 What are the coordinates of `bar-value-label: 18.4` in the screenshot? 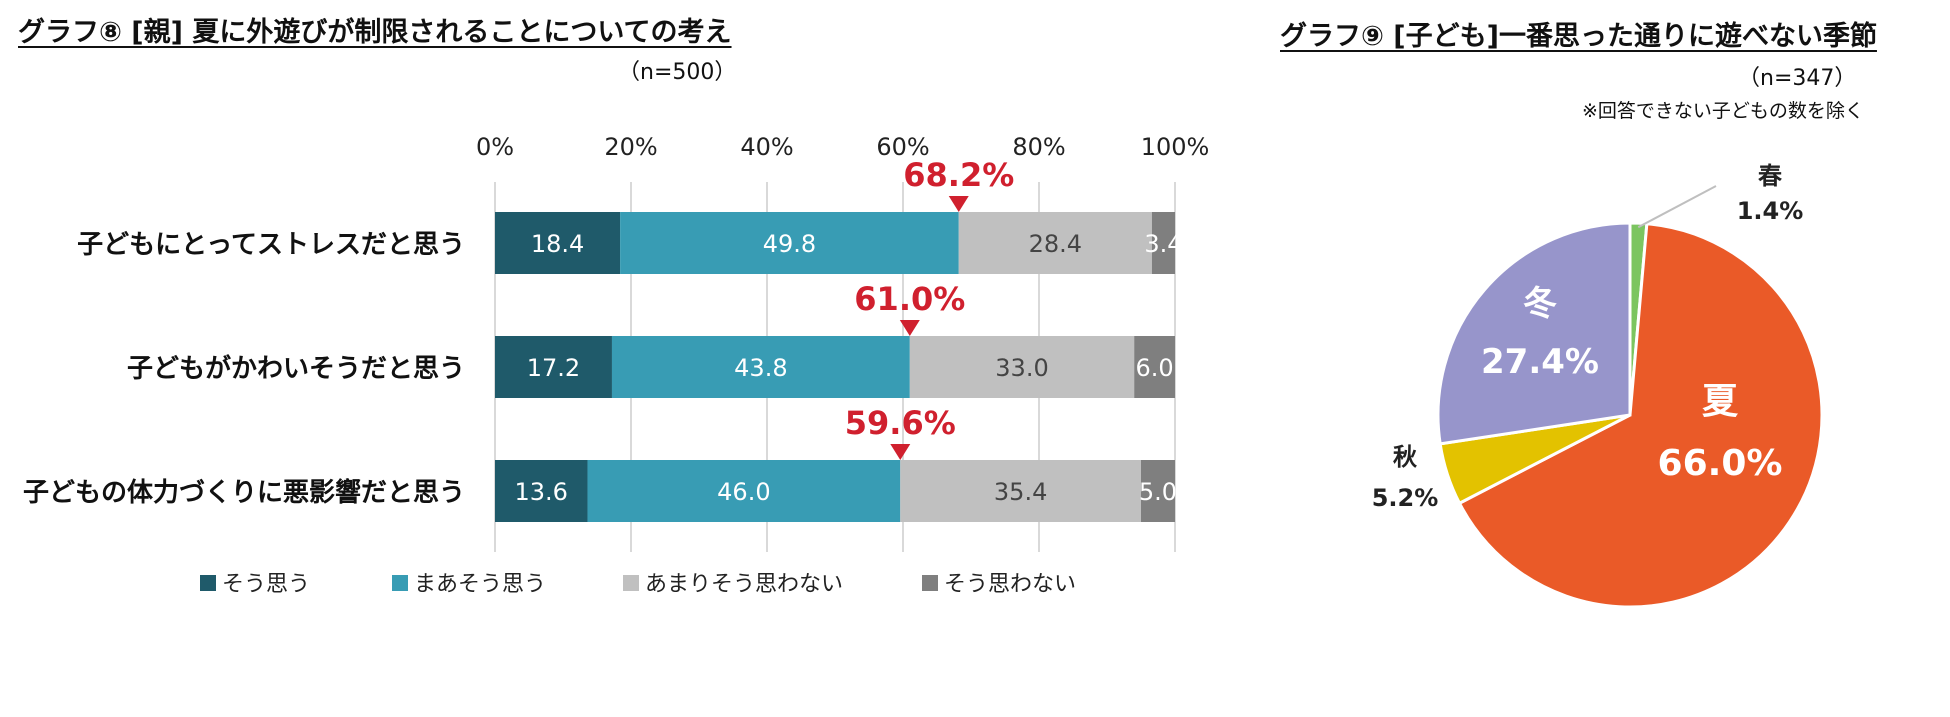 It's located at (557, 244).